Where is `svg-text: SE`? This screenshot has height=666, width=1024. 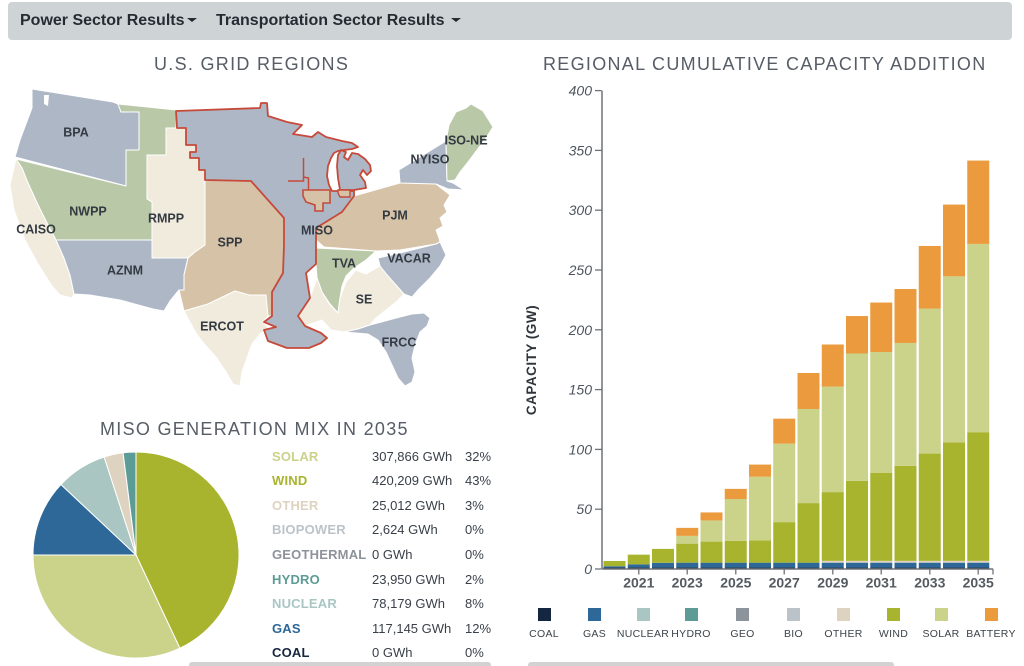 svg-text: SE is located at coordinates (364, 299).